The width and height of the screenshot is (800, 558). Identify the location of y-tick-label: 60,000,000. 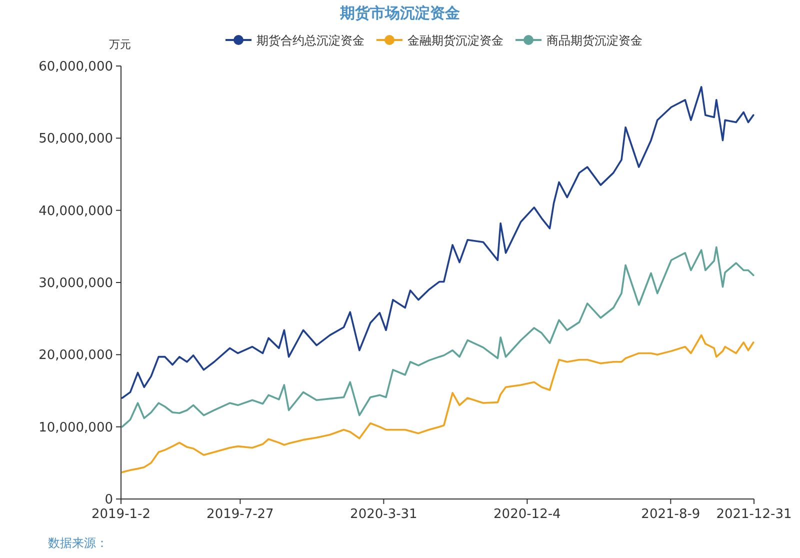
(75, 67).